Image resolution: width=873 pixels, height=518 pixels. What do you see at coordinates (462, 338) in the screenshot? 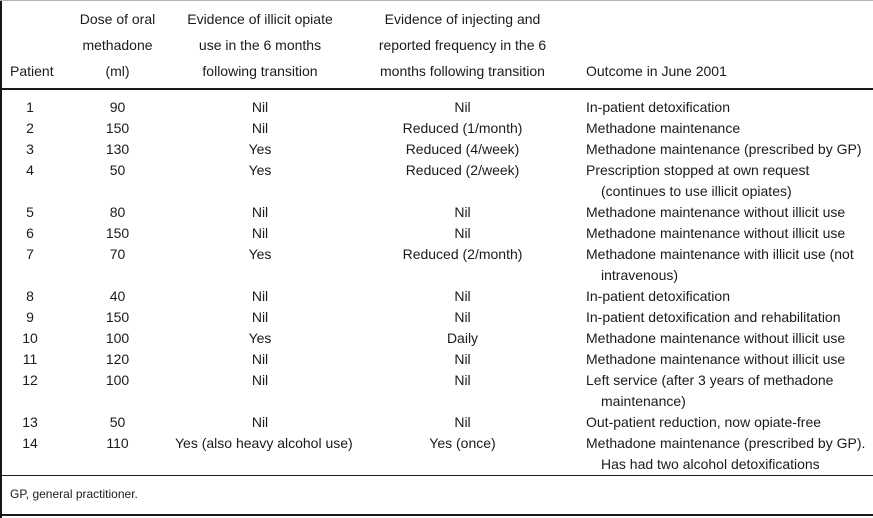
I see `cell-injecting: Daily` at bounding box center [462, 338].